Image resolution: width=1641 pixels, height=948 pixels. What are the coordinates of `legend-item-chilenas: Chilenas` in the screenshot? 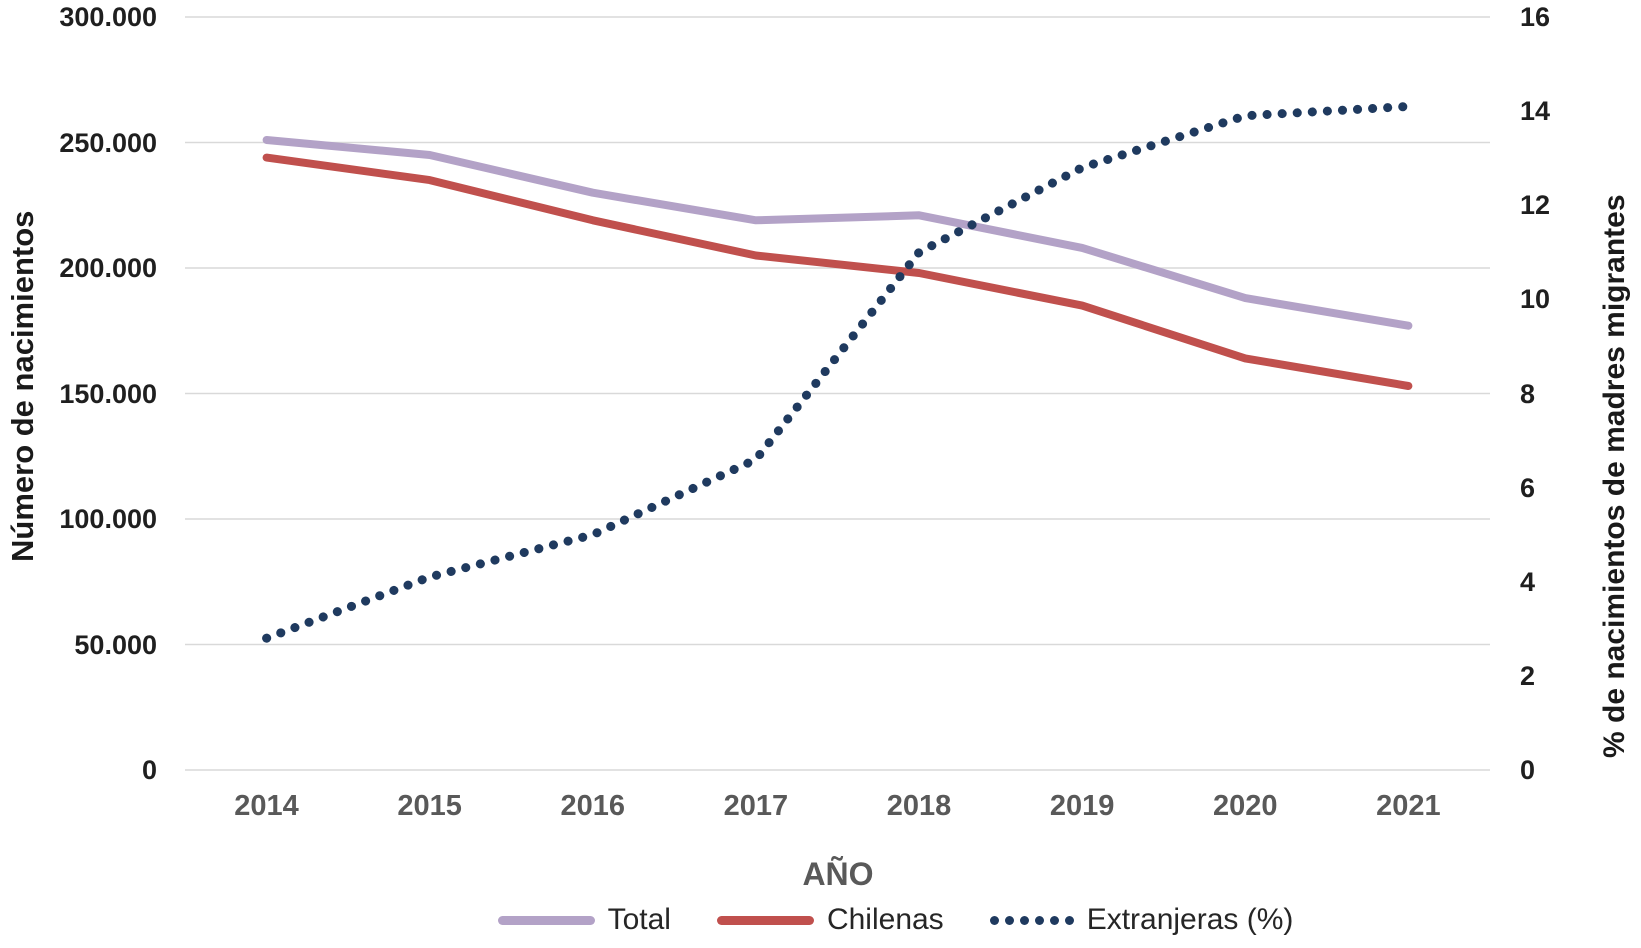 It's located at (830, 920).